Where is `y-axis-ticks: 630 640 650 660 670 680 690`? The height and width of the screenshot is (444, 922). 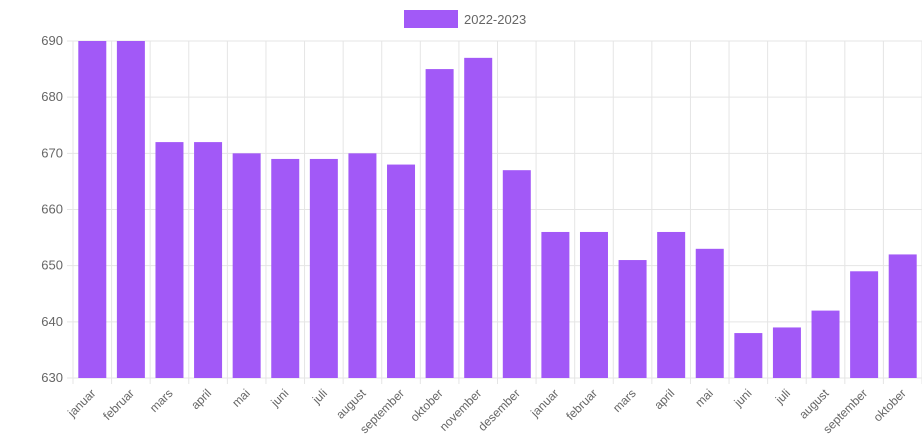 y-axis-ticks: 630 640 650 660 670 680 690 is located at coordinates (52, 209).